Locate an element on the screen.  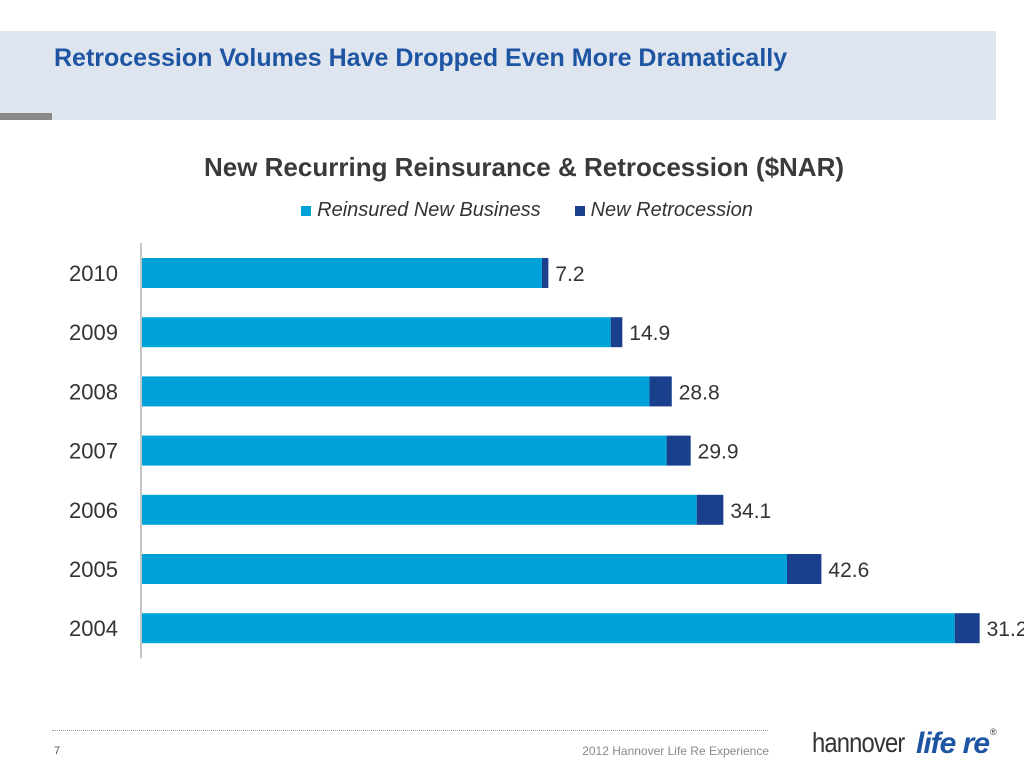
title-accent-bar is located at coordinates (26, 116).